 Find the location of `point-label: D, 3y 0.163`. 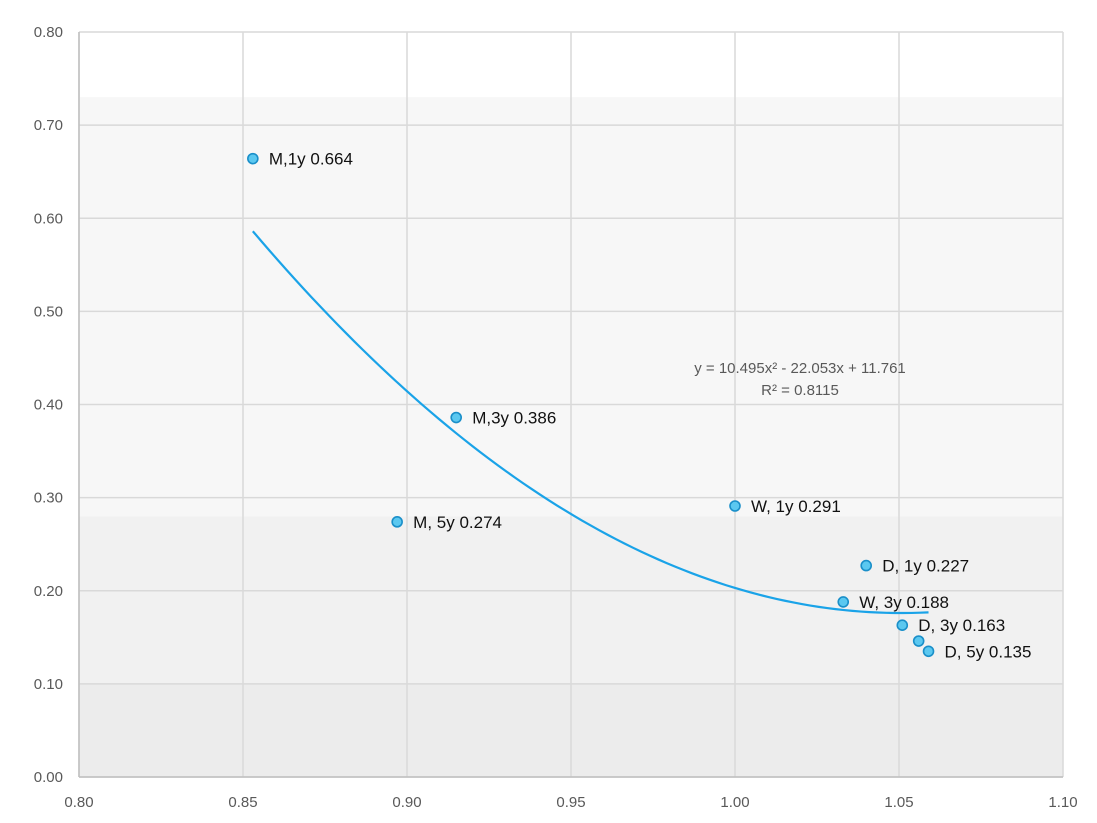

point-label: D, 3y 0.163 is located at coordinates (961, 625).